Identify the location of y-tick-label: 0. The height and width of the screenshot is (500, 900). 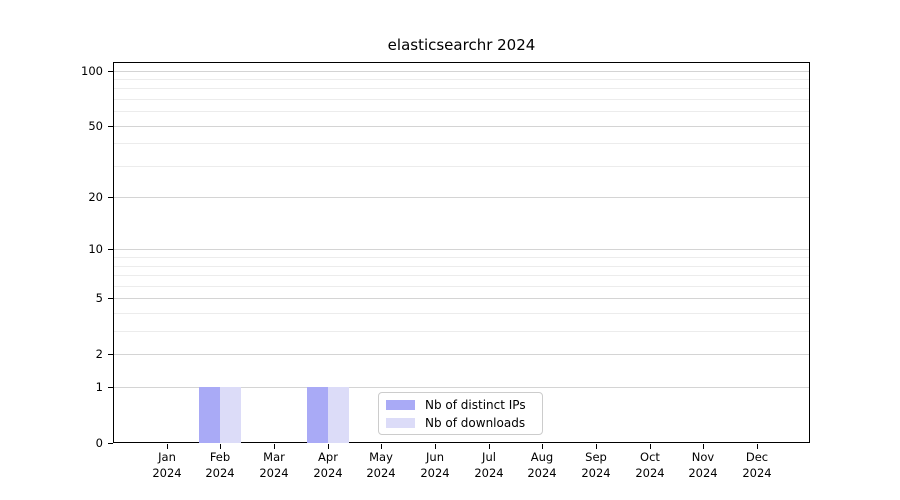
(99, 443).